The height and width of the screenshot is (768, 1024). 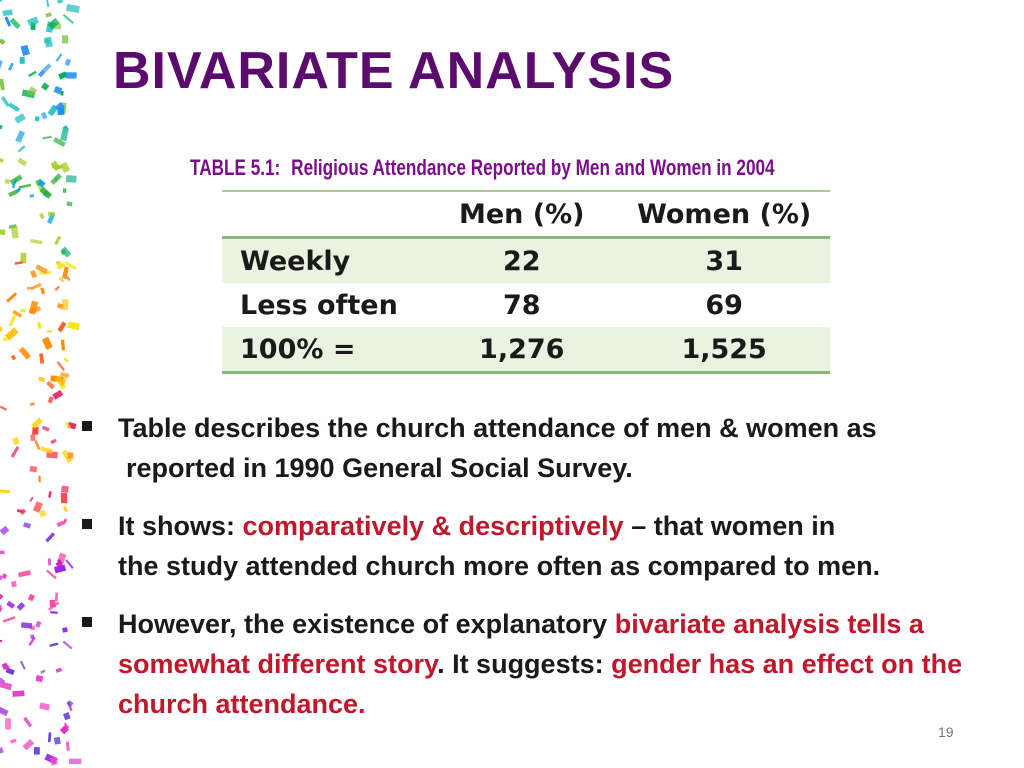 What do you see at coordinates (729, 526) in the screenshot?
I see `bullet-text: – that women in` at bounding box center [729, 526].